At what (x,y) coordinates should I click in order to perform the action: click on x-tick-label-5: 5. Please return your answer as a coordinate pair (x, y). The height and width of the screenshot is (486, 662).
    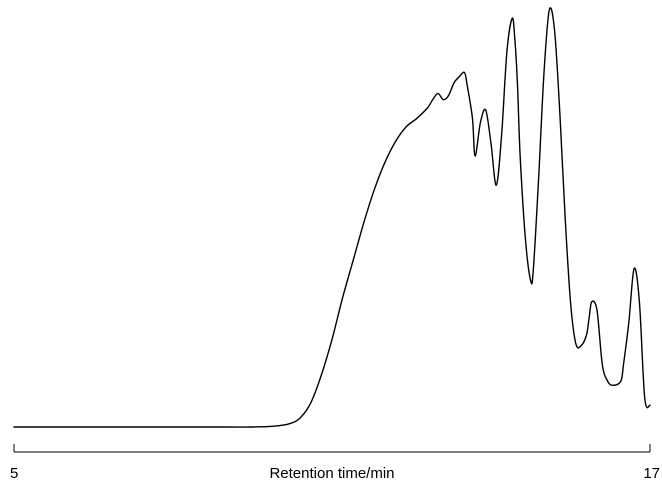
    Looking at the image, I should click on (14, 473).